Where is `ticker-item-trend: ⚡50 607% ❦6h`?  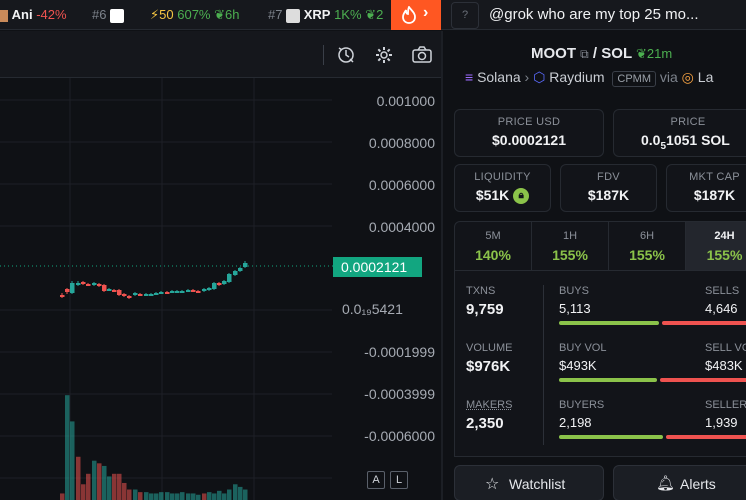
ticker-item-trend: ⚡50 607% ❦6h is located at coordinates (194, 15).